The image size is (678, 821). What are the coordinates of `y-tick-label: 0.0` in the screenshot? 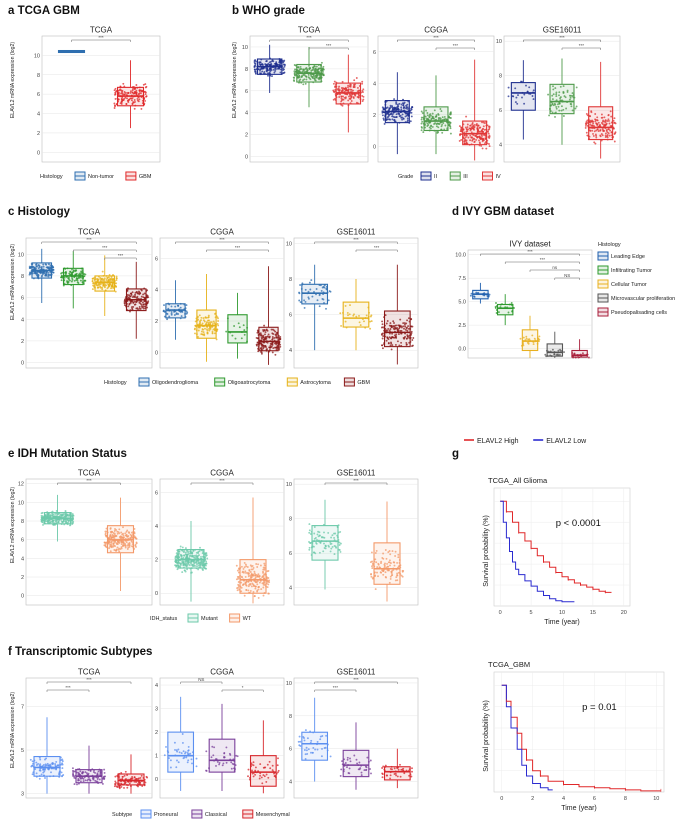 It's located at (462, 350).